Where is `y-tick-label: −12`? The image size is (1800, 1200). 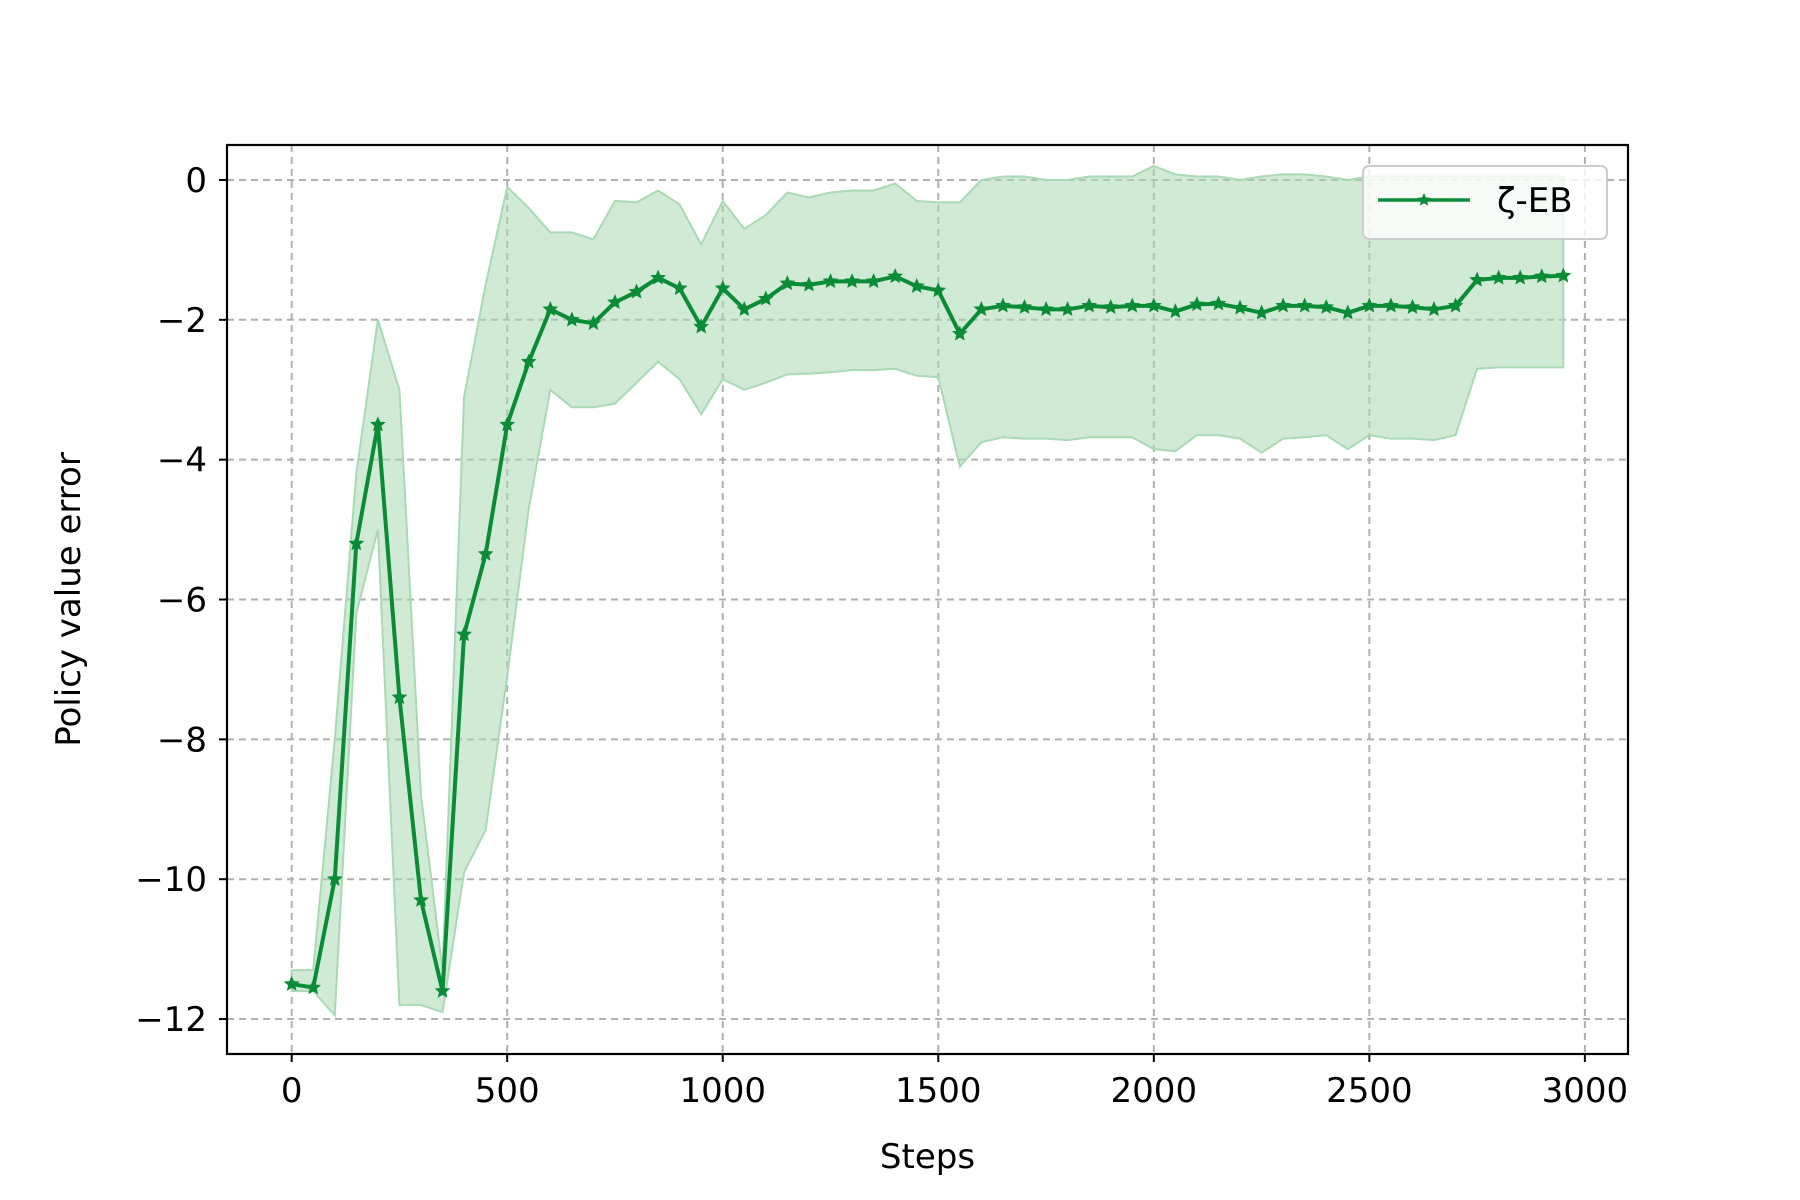 y-tick-label: −12 is located at coordinates (171, 1020).